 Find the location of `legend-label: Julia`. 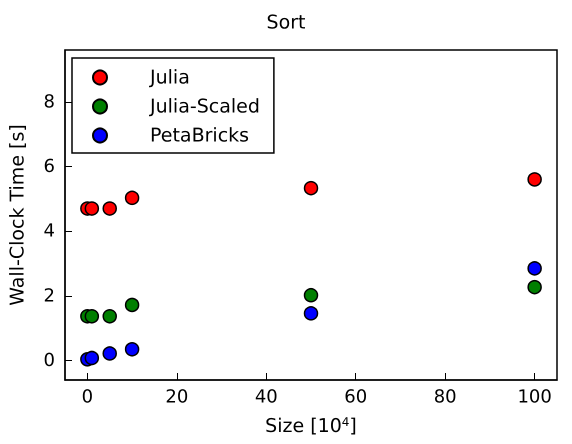

legend-label: Julia is located at coordinates (169, 77).